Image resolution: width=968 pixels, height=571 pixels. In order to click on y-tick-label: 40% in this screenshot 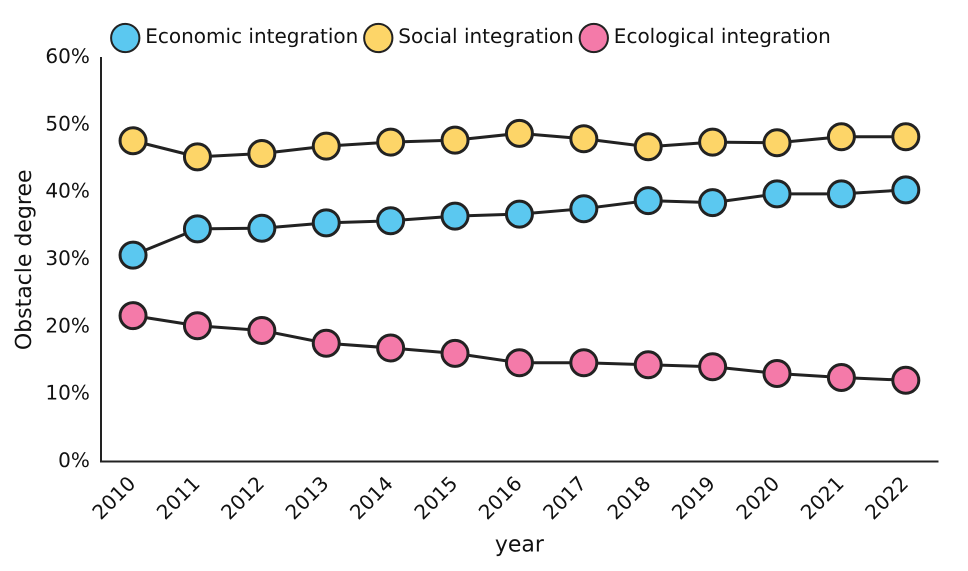, I will do `click(67, 190)`.